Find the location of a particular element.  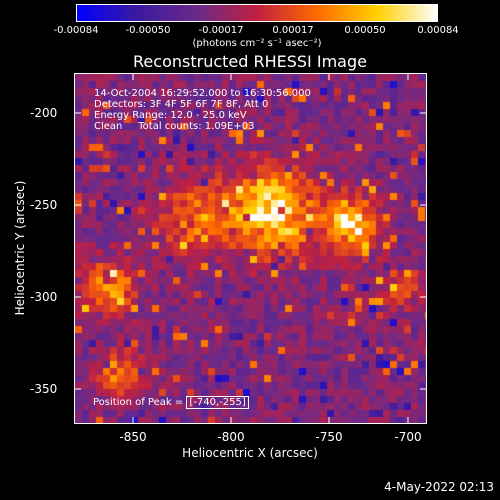

y-tick-label: -250 is located at coordinates (44, 205).